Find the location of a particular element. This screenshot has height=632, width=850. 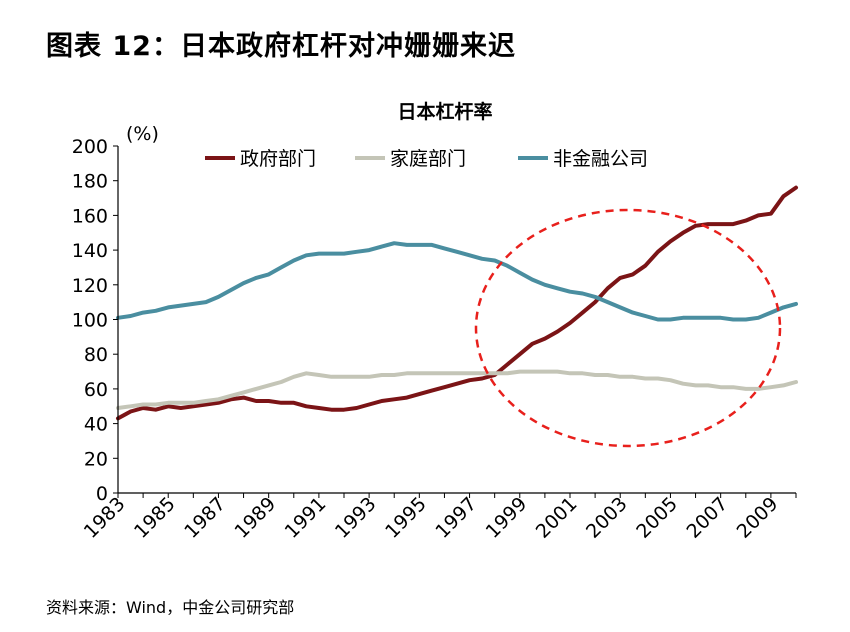

x-tick-label: 2005 is located at coordinates (657, 518).